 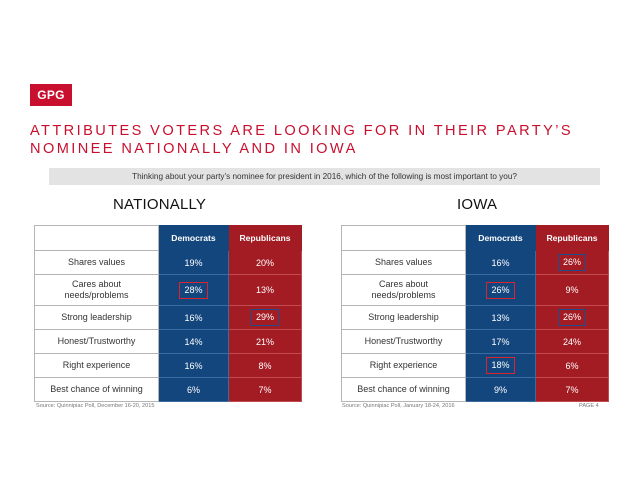 What do you see at coordinates (194, 149) in the screenshot?
I see `slide-title-line-2: NOMINEE NATIONALLY AND IN IOWA` at bounding box center [194, 149].